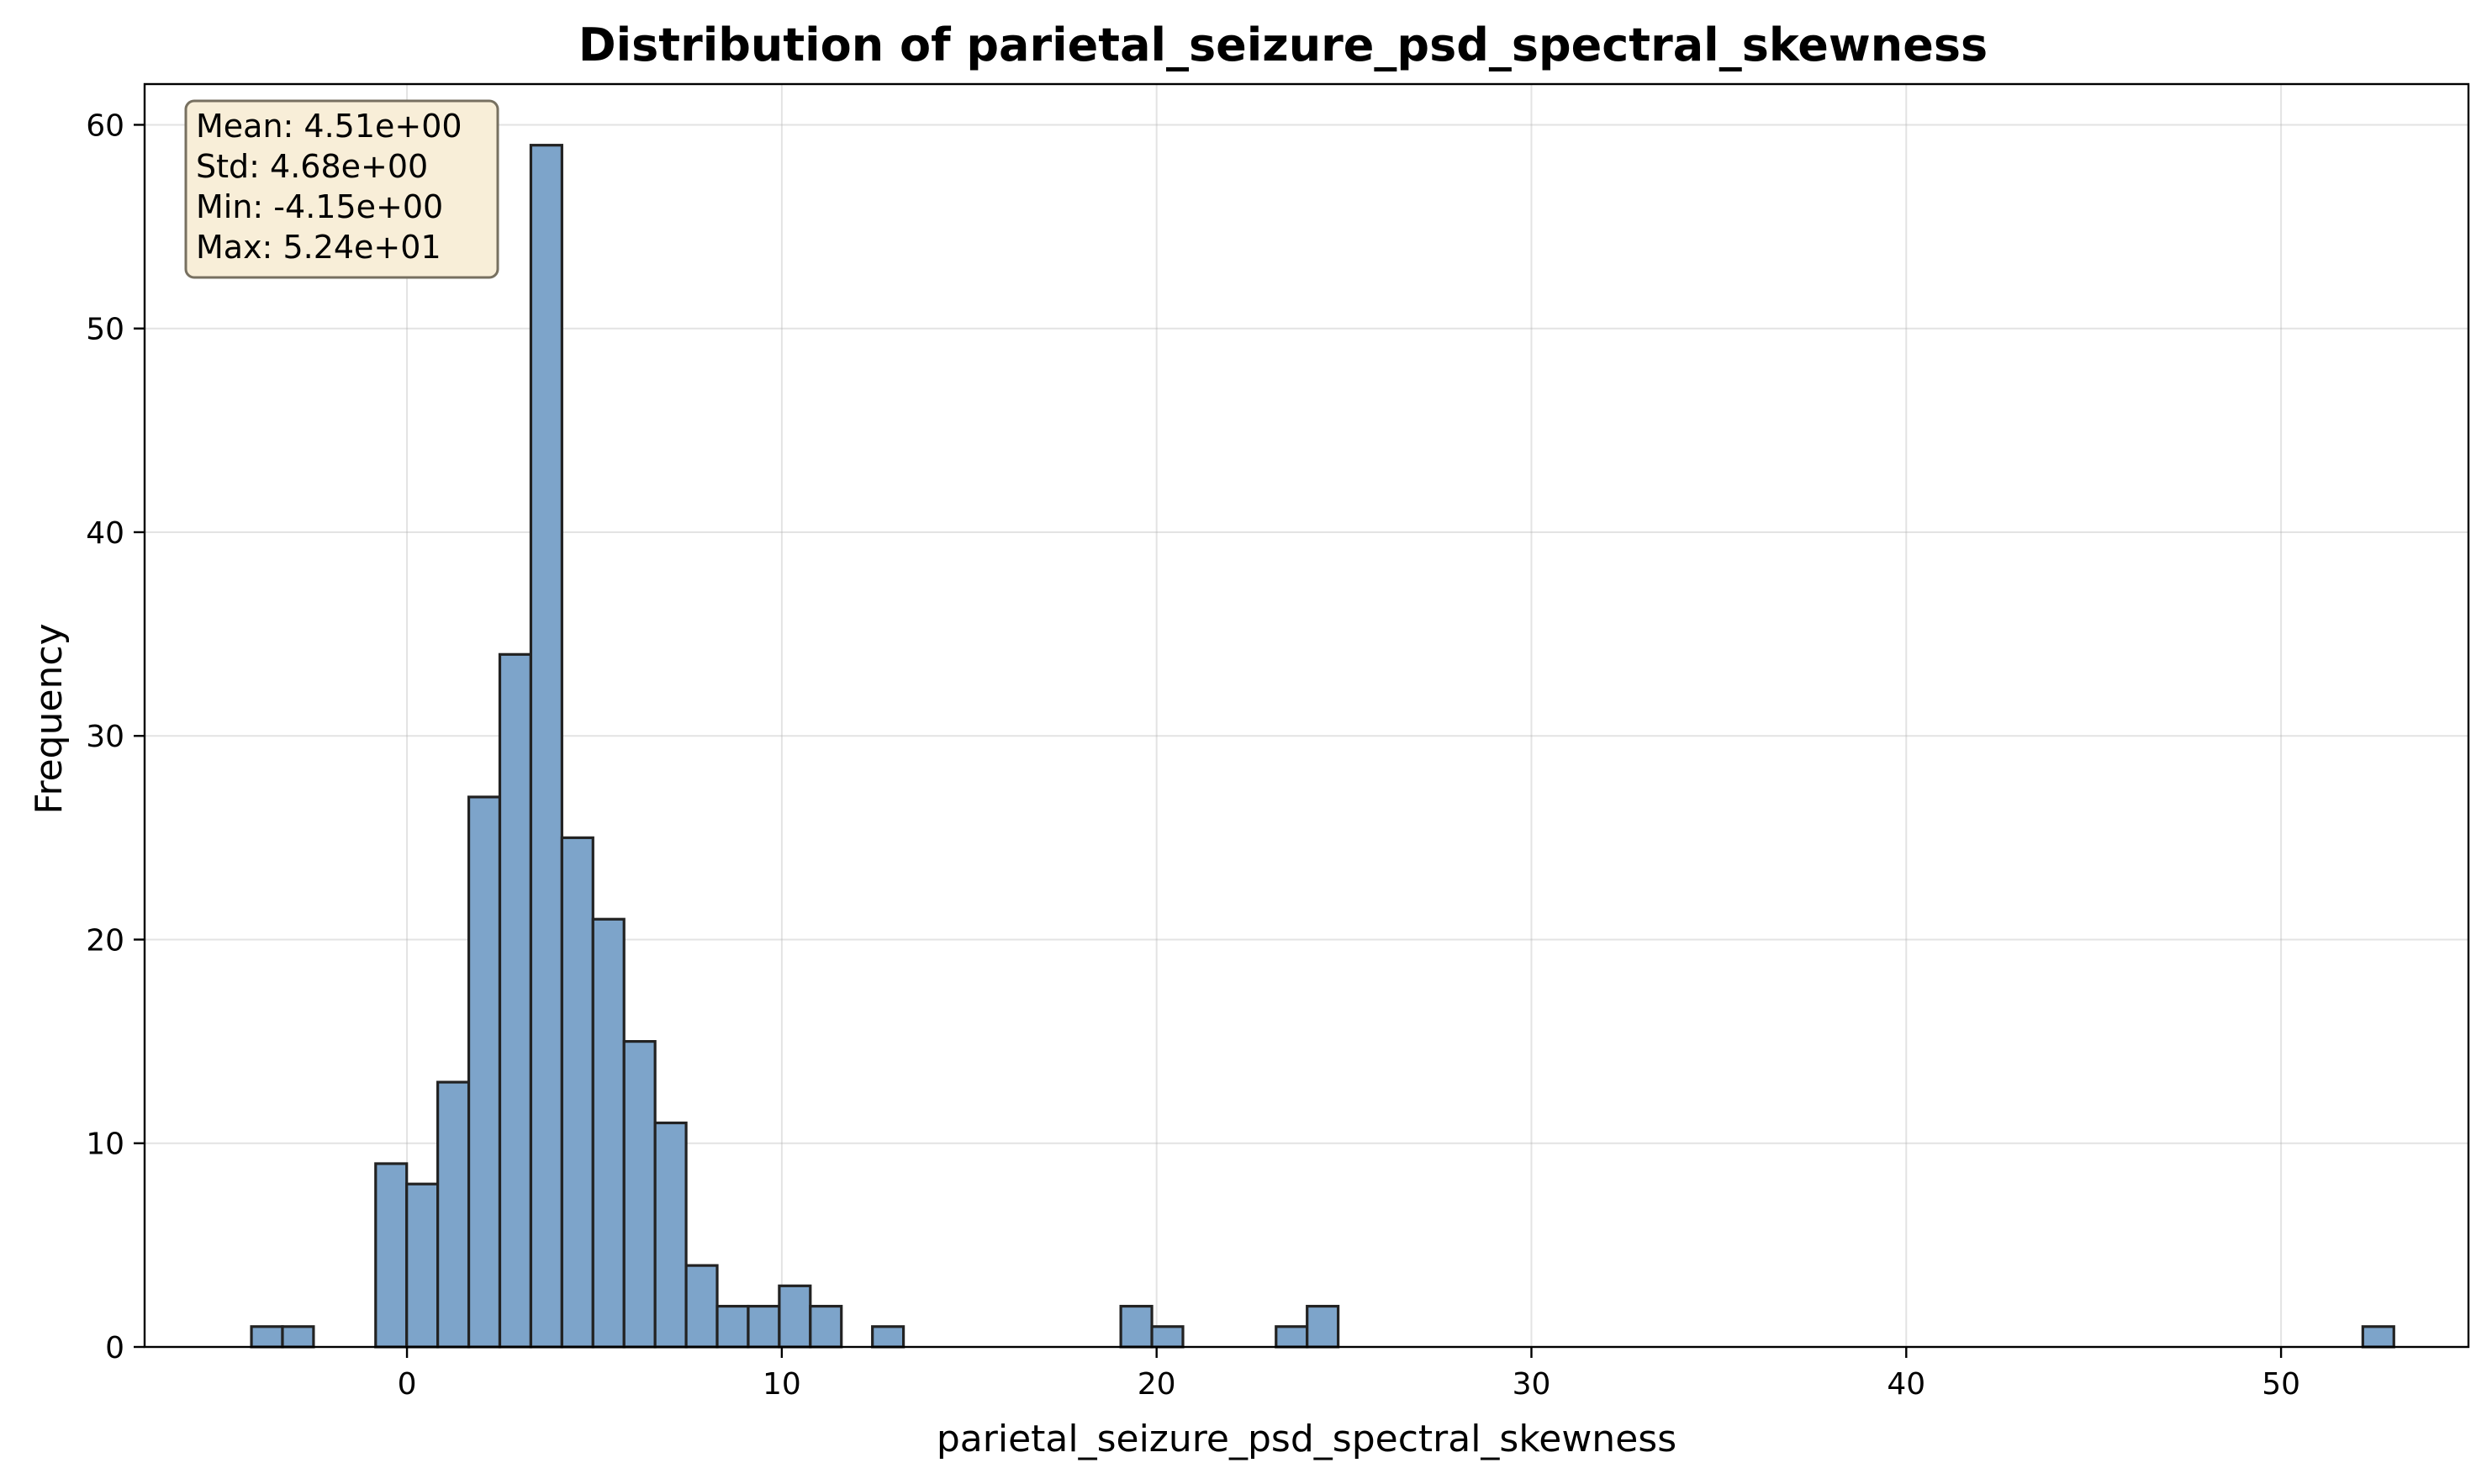 This screenshot has width=2492, height=1484. What do you see at coordinates (329, 126) in the screenshot?
I see `stat-mean: Mean: 4.51e+00` at bounding box center [329, 126].